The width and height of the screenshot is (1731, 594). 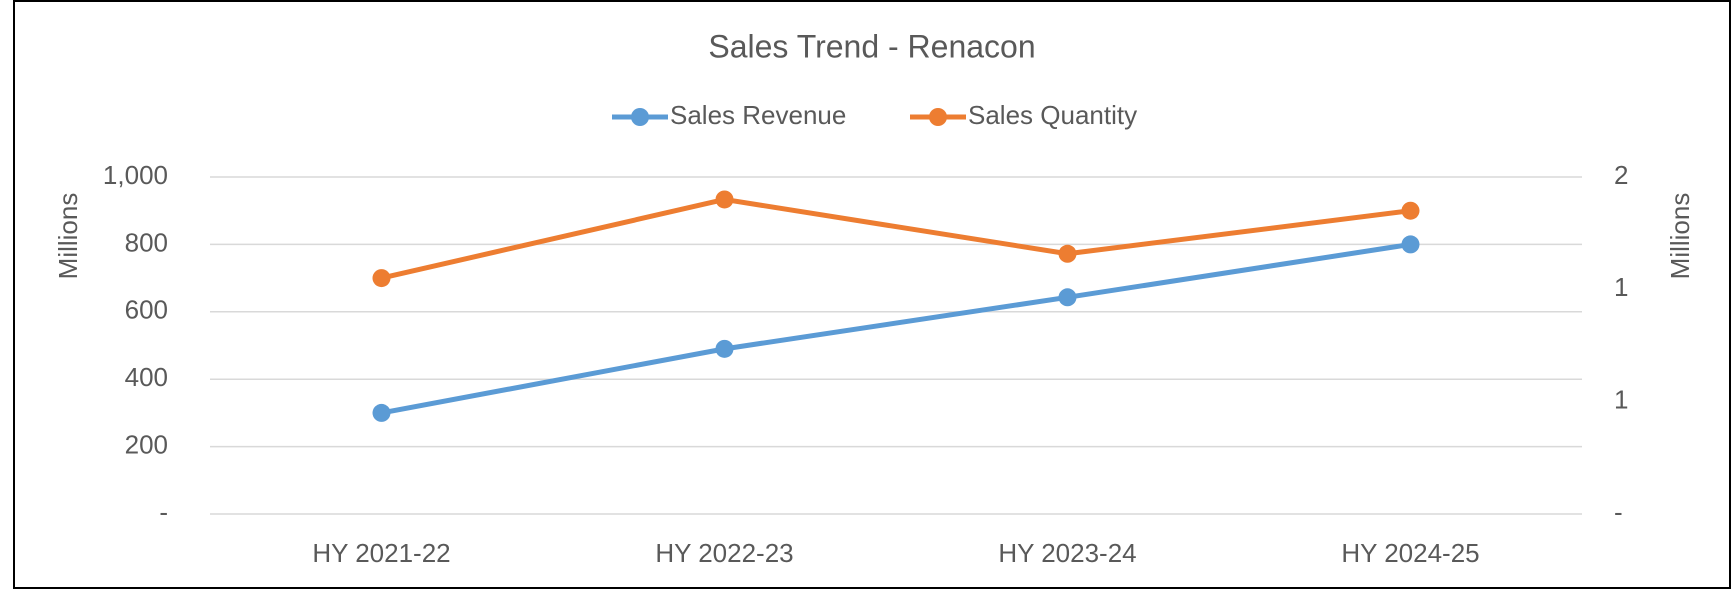 I want to click on legend-label: Sales Revenue, so click(x=758, y=115).